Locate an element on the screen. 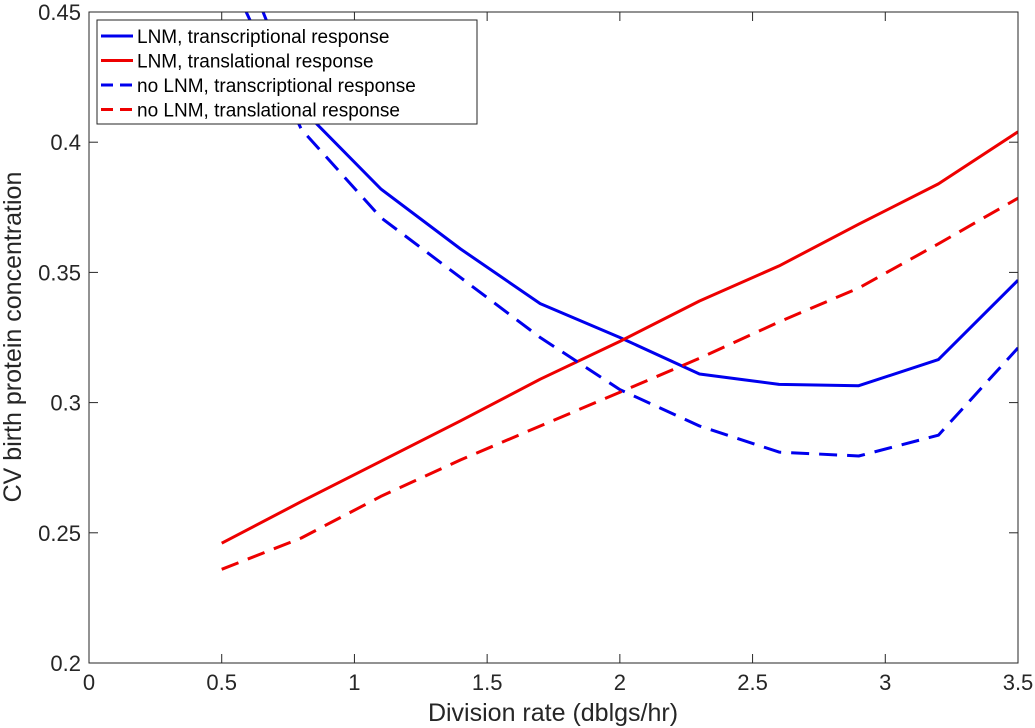  legend-label-2: LNM, translational response is located at coordinates (255, 62).